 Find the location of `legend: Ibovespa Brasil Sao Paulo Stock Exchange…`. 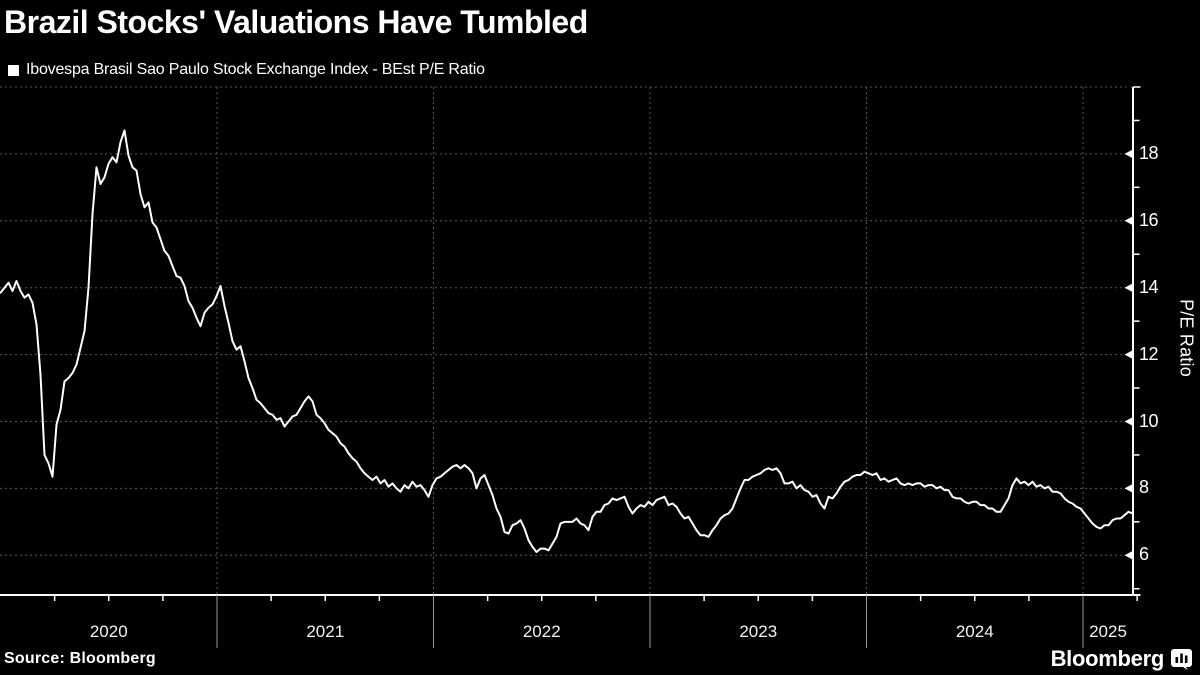

legend: Ibovespa Brasil Sao Paulo Stock Exchange… is located at coordinates (246, 70).